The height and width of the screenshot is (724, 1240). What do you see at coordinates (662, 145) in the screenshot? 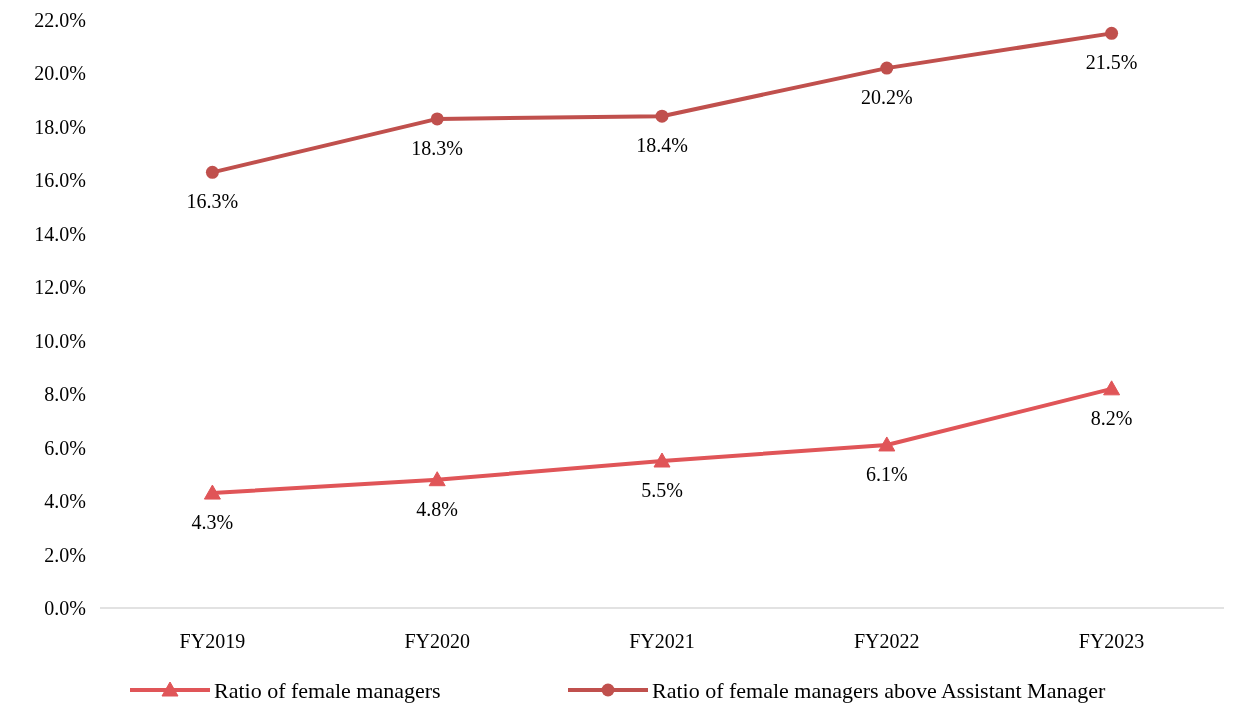
I see `data-label: 18.4%` at bounding box center [662, 145].